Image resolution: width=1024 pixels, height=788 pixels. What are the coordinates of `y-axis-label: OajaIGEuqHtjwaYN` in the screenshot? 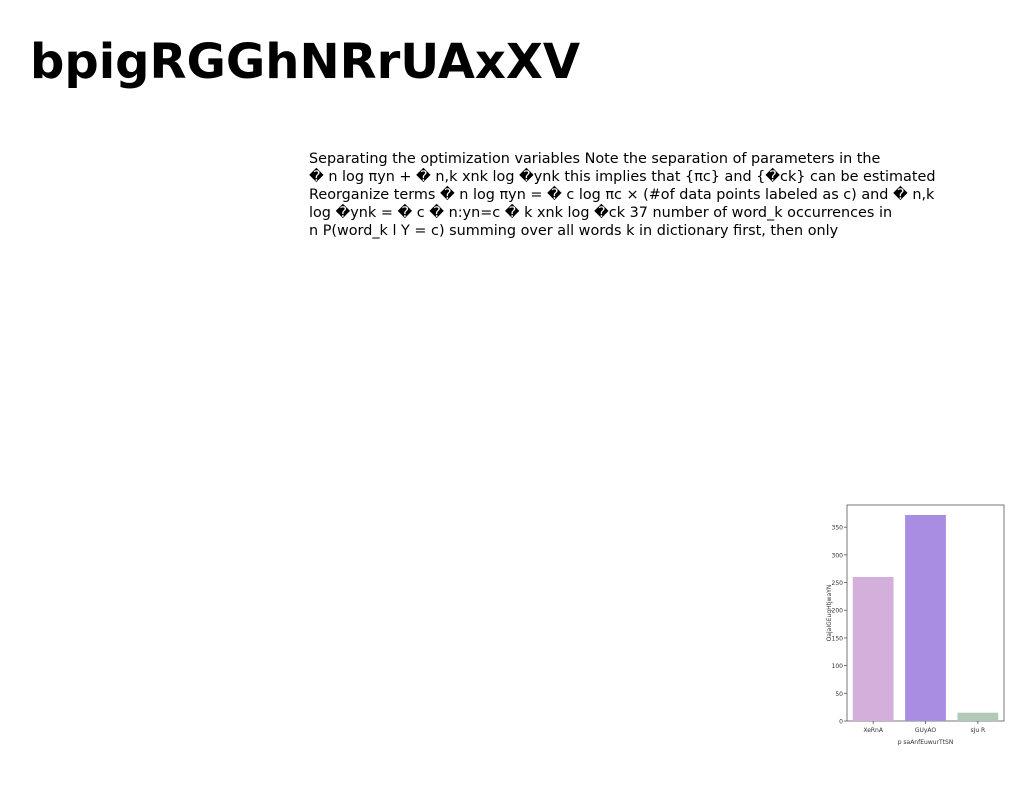 It's located at (829, 613).